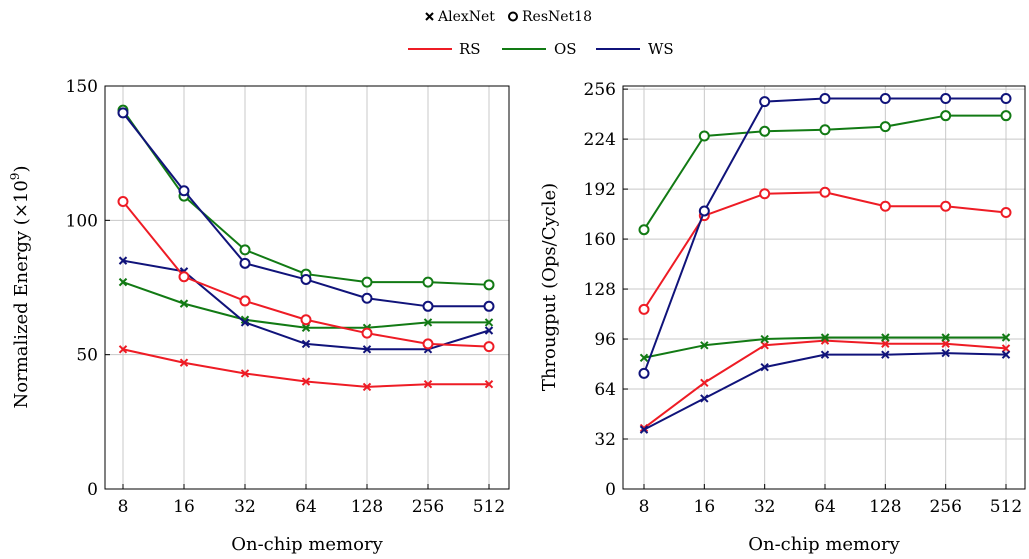  I want to click on energy-y-tick-label: 50, so click(87, 356).